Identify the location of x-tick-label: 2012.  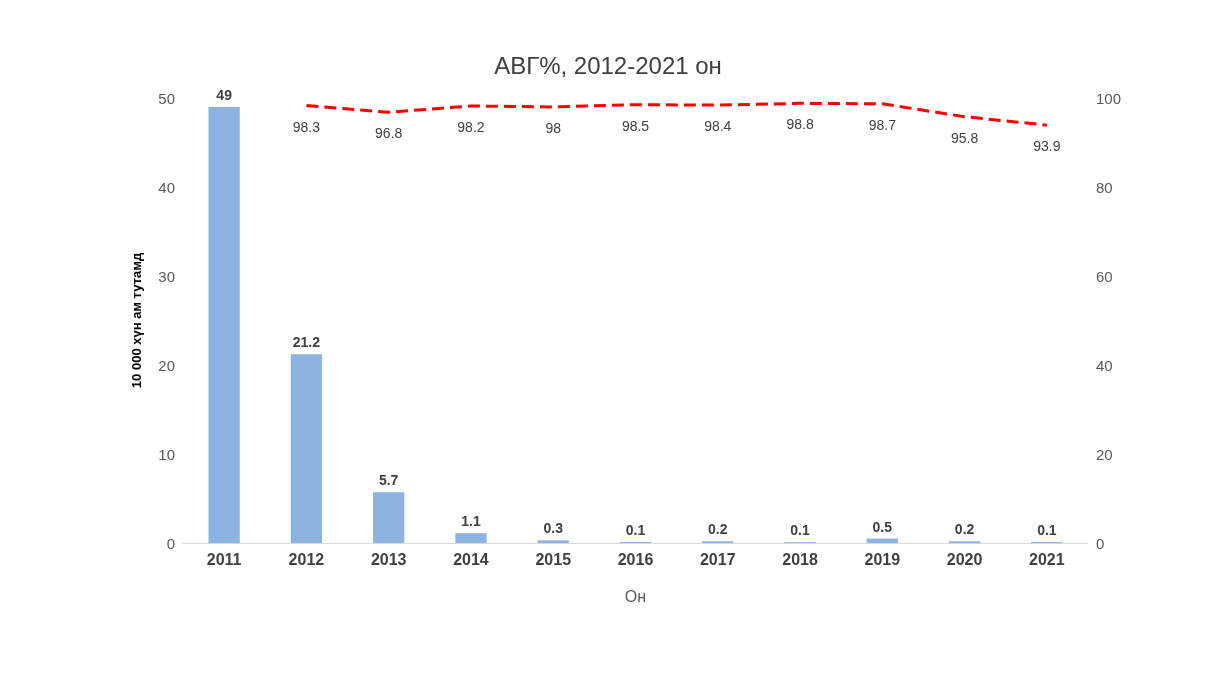
(306, 559).